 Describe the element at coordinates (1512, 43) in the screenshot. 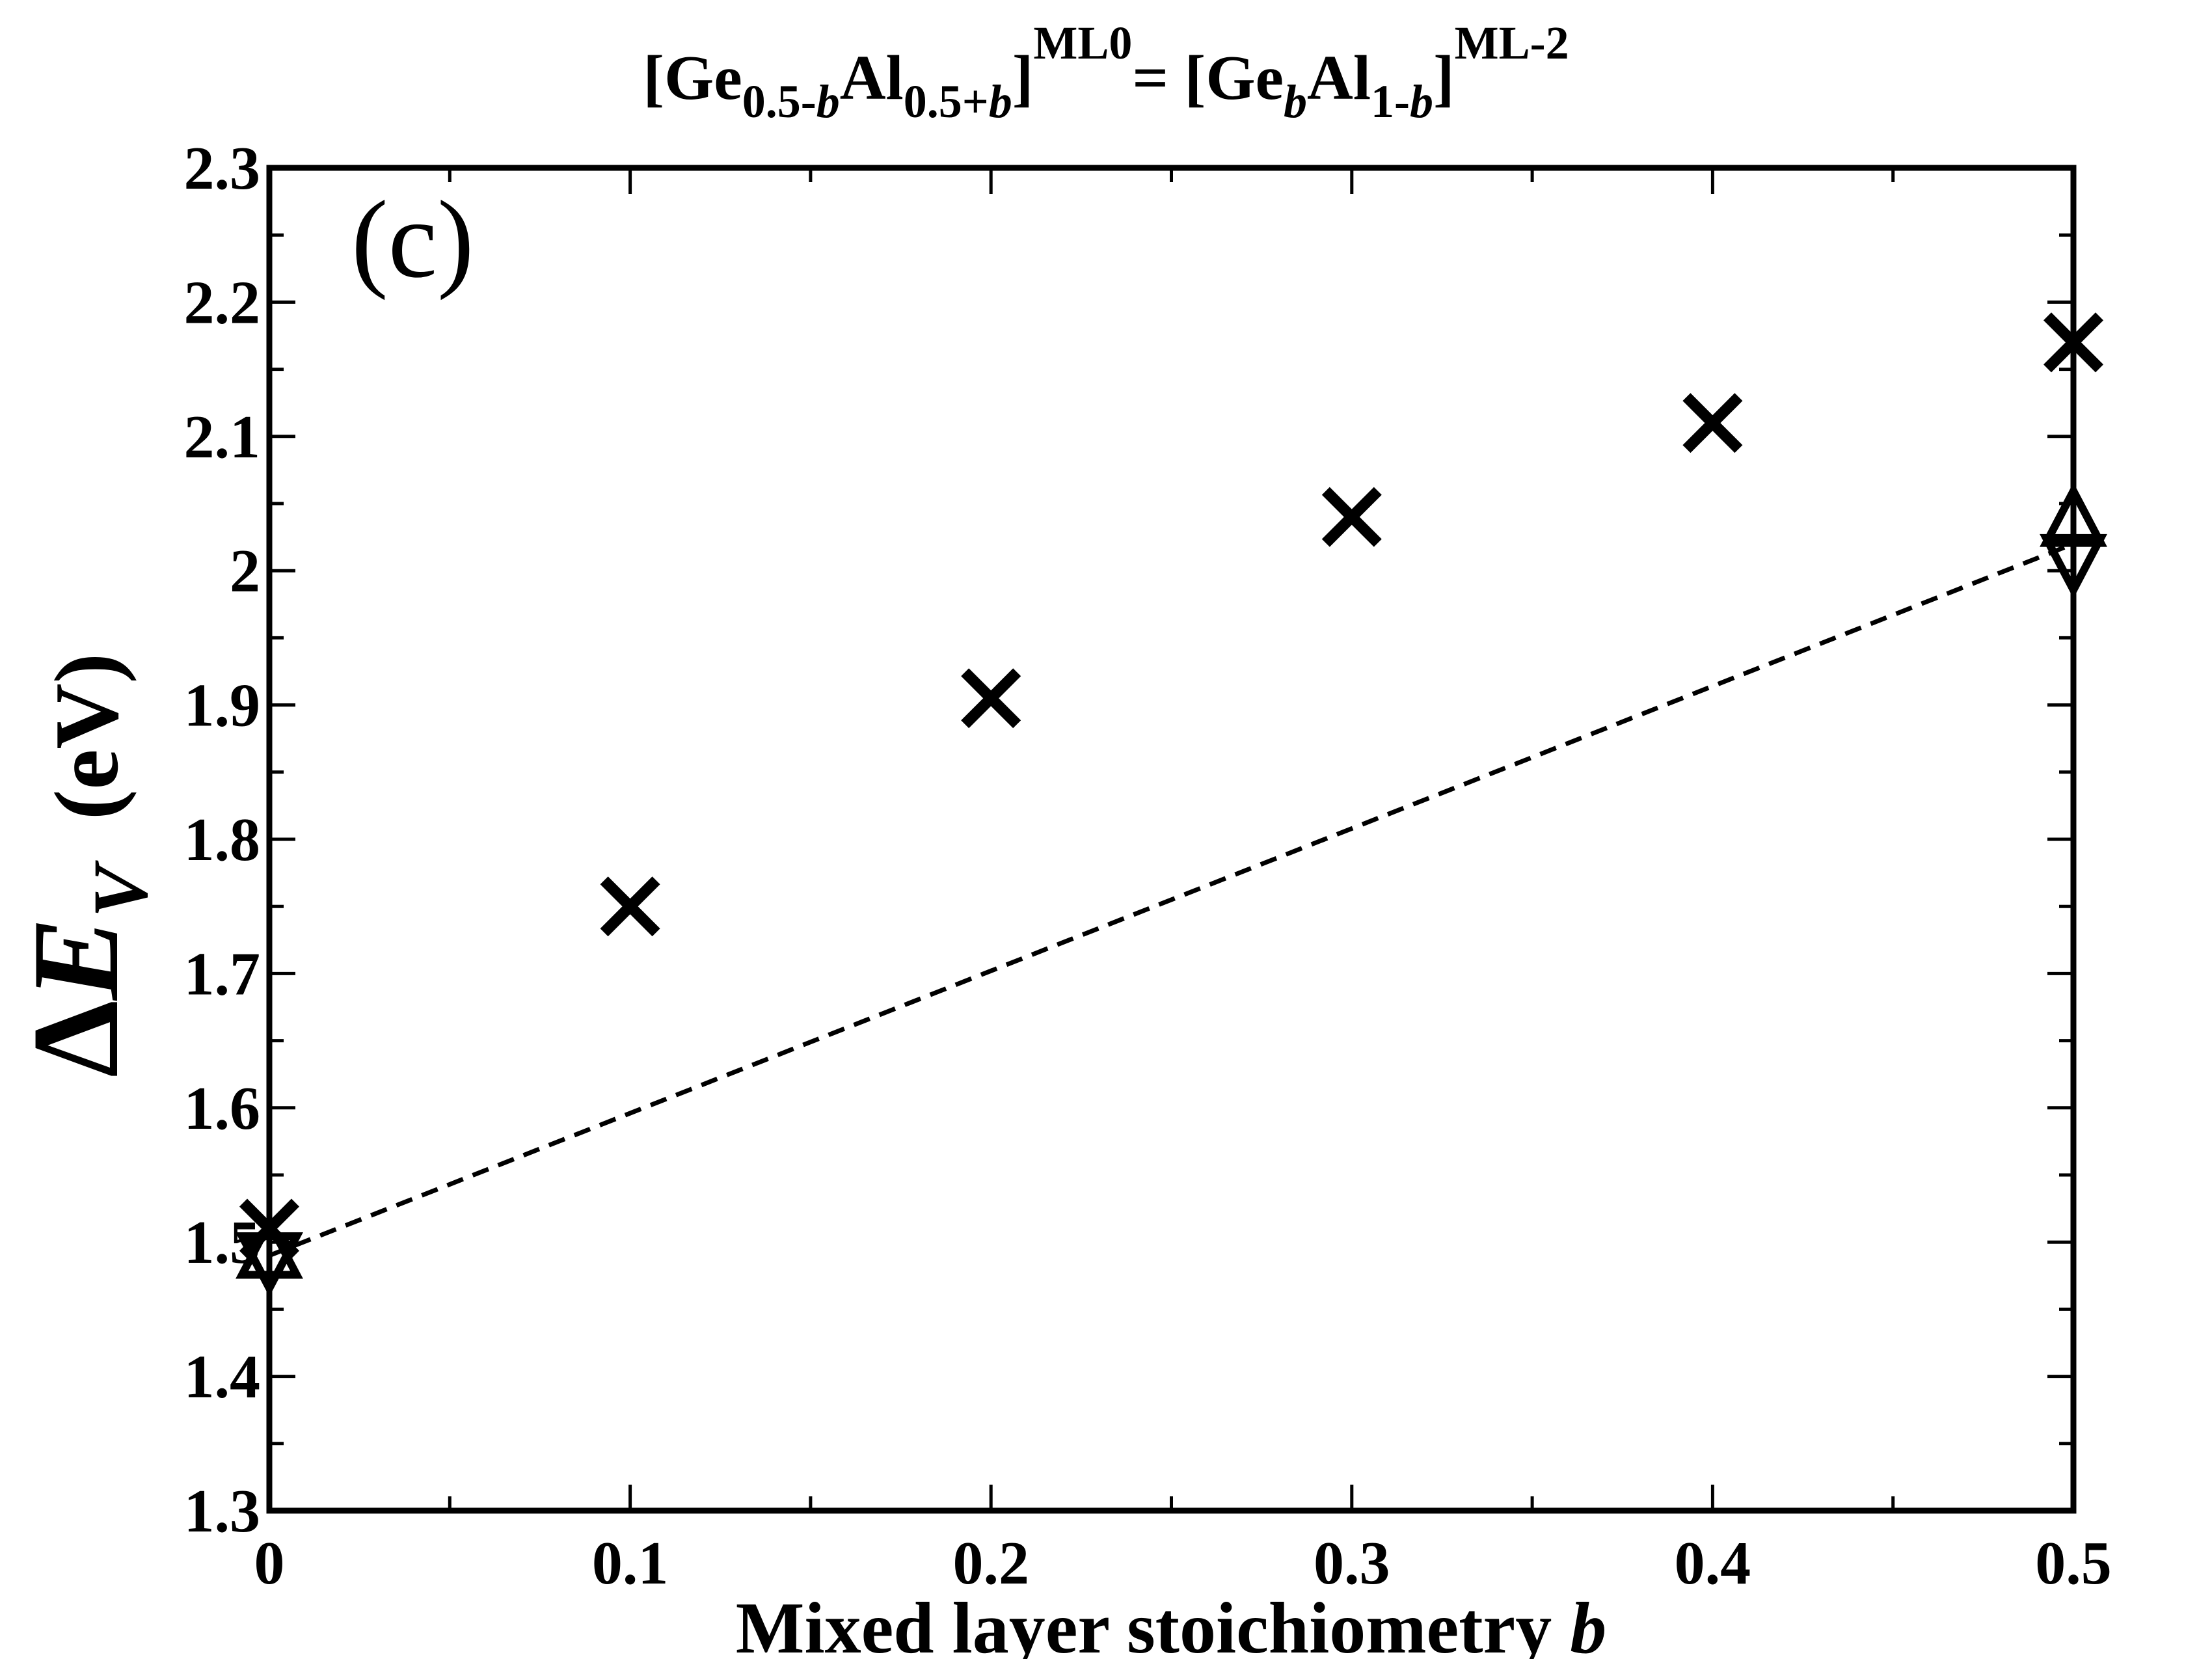

I see `title-part: ML-2` at that location.